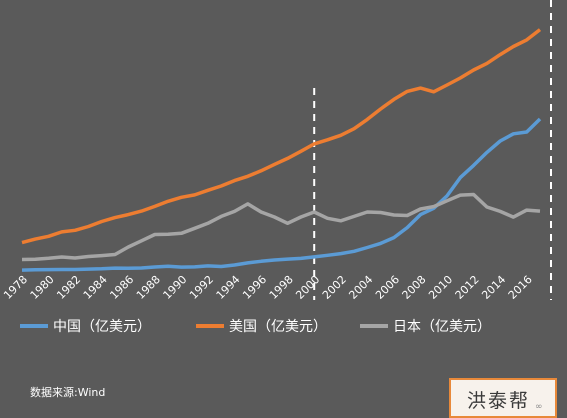 This screenshot has height=418, width=567. What do you see at coordinates (68, 392) in the screenshot?
I see `data-source-note: 数据来源:Wind` at bounding box center [68, 392].